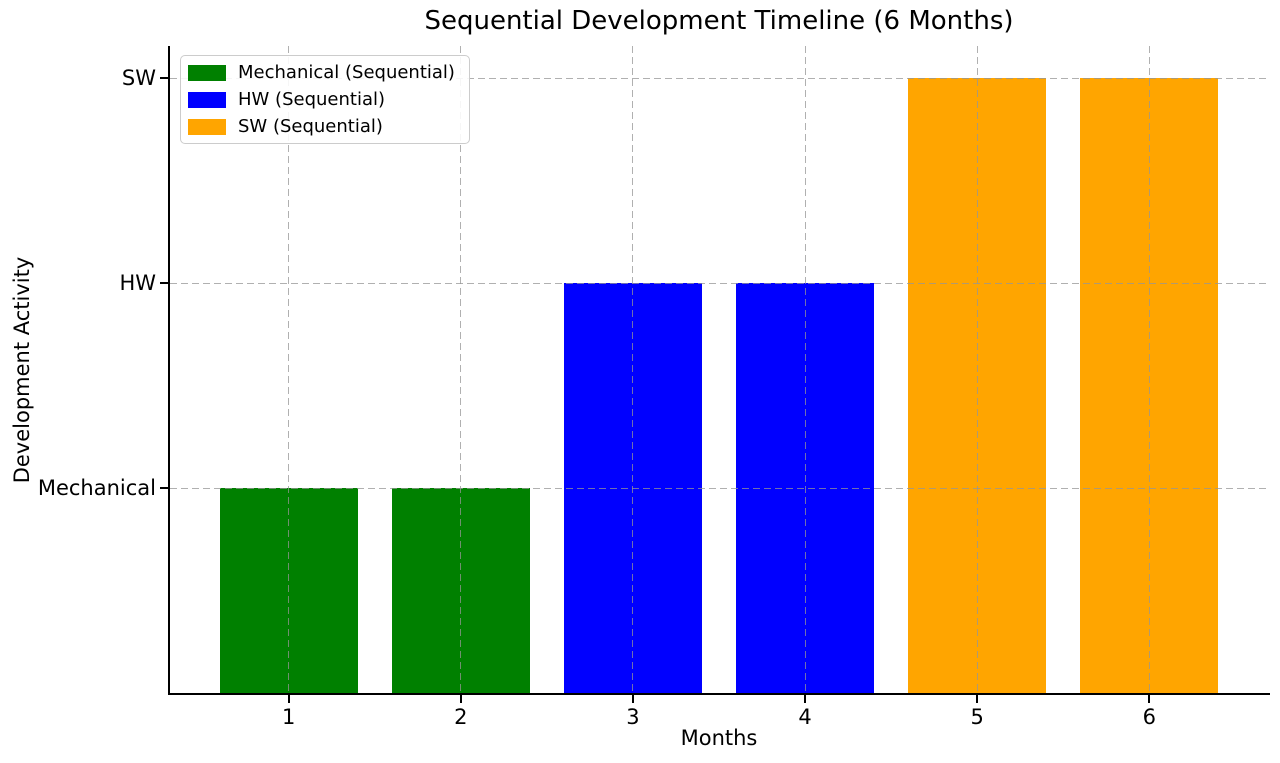 The width and height of the screenshot is (1280, 763). I want to click on y-axis-label: Development Activity, so click(22, 370).